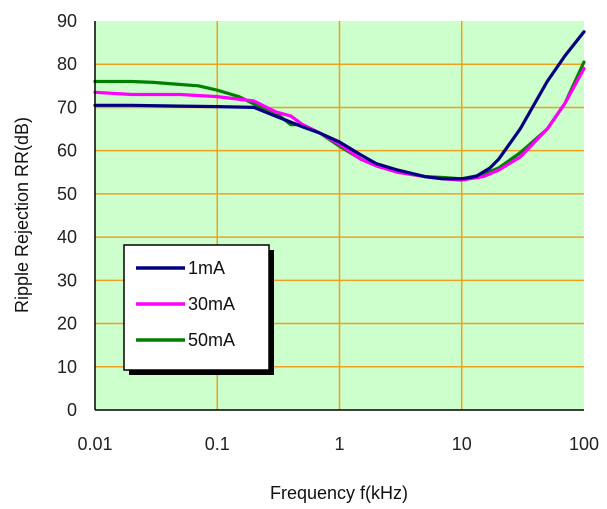 This screenshot has height=509, width=607. Describe the element at coordinates (206, 268) in the screenshot. I see `legend-label: 1mA` at that location.